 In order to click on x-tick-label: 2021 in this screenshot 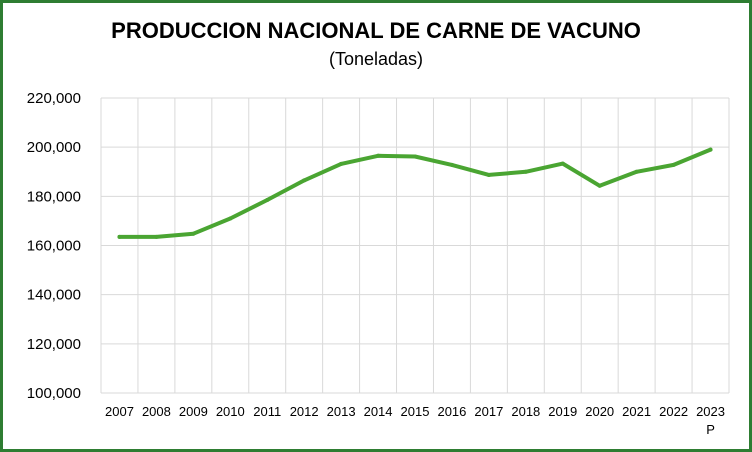, I will do `click(636, 411)`.